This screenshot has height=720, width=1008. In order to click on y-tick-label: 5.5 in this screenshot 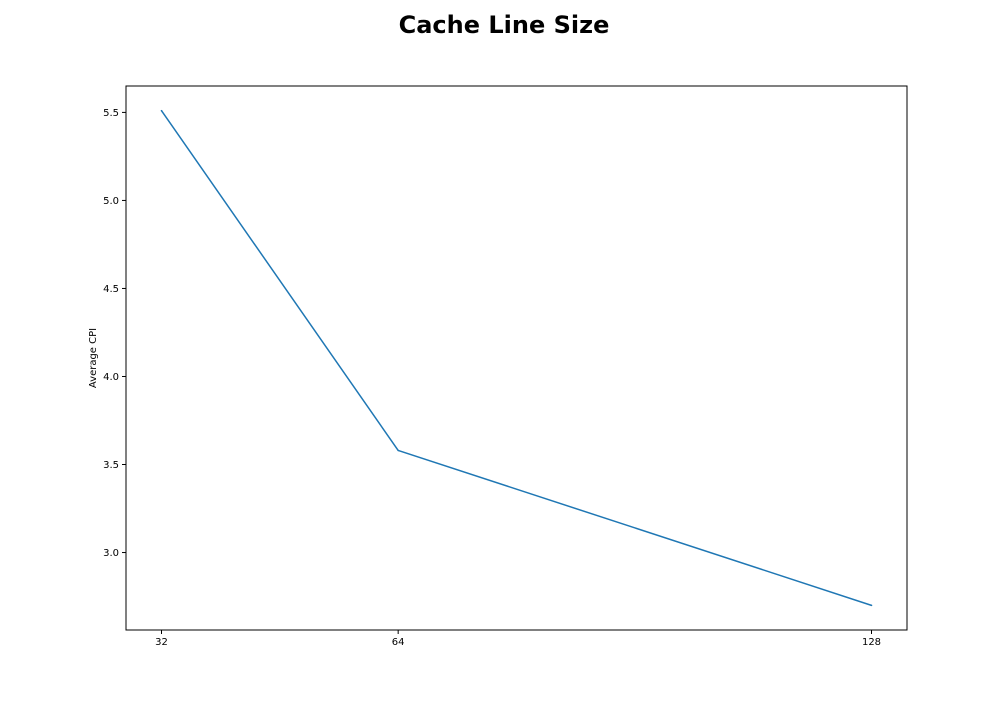, I will do `click(111, 113)`.